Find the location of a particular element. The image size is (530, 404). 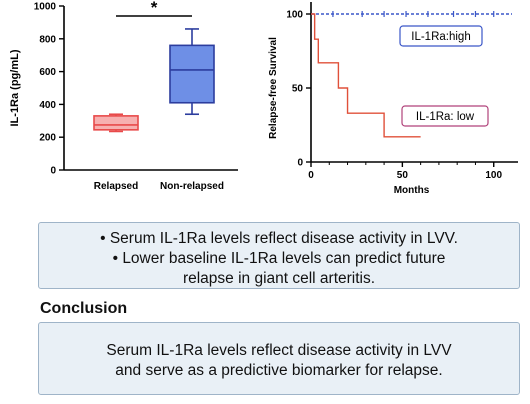

series-low-line is located at coordinates (366, 75).